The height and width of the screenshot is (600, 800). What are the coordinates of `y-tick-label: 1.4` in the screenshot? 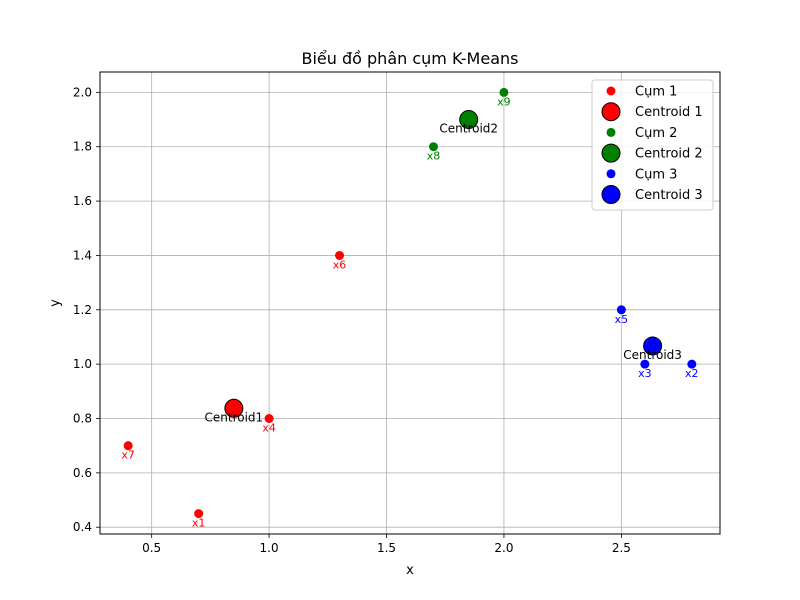 It's located at (82, 255).